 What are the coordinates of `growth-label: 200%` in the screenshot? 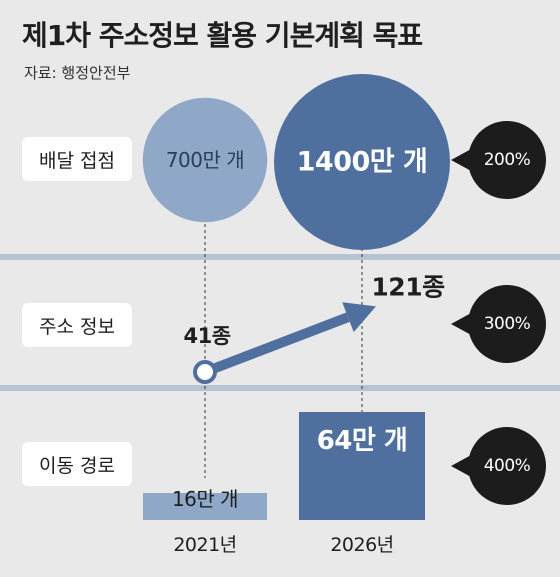 It's located at (507, 160).